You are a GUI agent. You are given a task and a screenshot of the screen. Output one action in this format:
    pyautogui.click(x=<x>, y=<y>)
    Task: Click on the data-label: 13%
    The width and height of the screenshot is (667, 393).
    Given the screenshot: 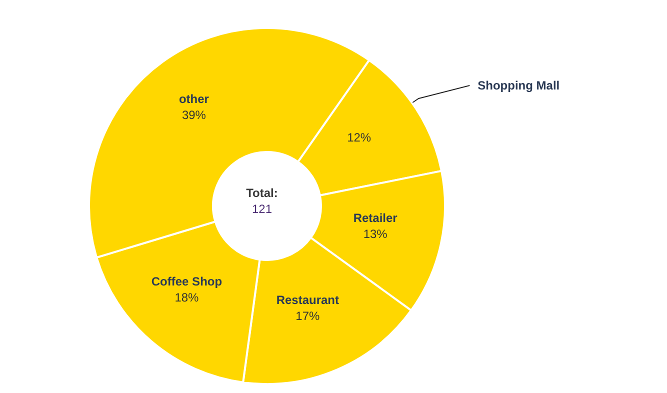 What is the action you would take?
    pyautogui.click(x=375, y=233)
    